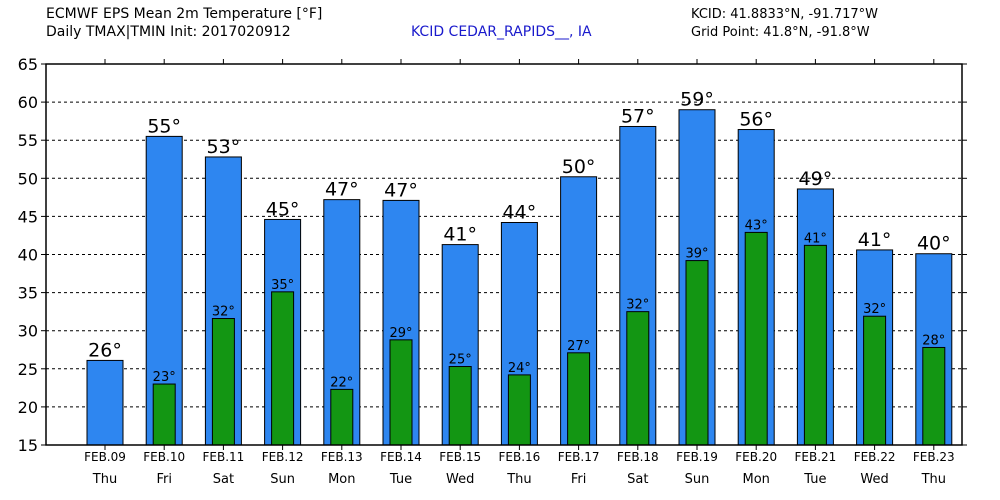 The width and height of the screenshot is (1000, 500). I want to click on tmax-label: 59°, so click(697, 100).